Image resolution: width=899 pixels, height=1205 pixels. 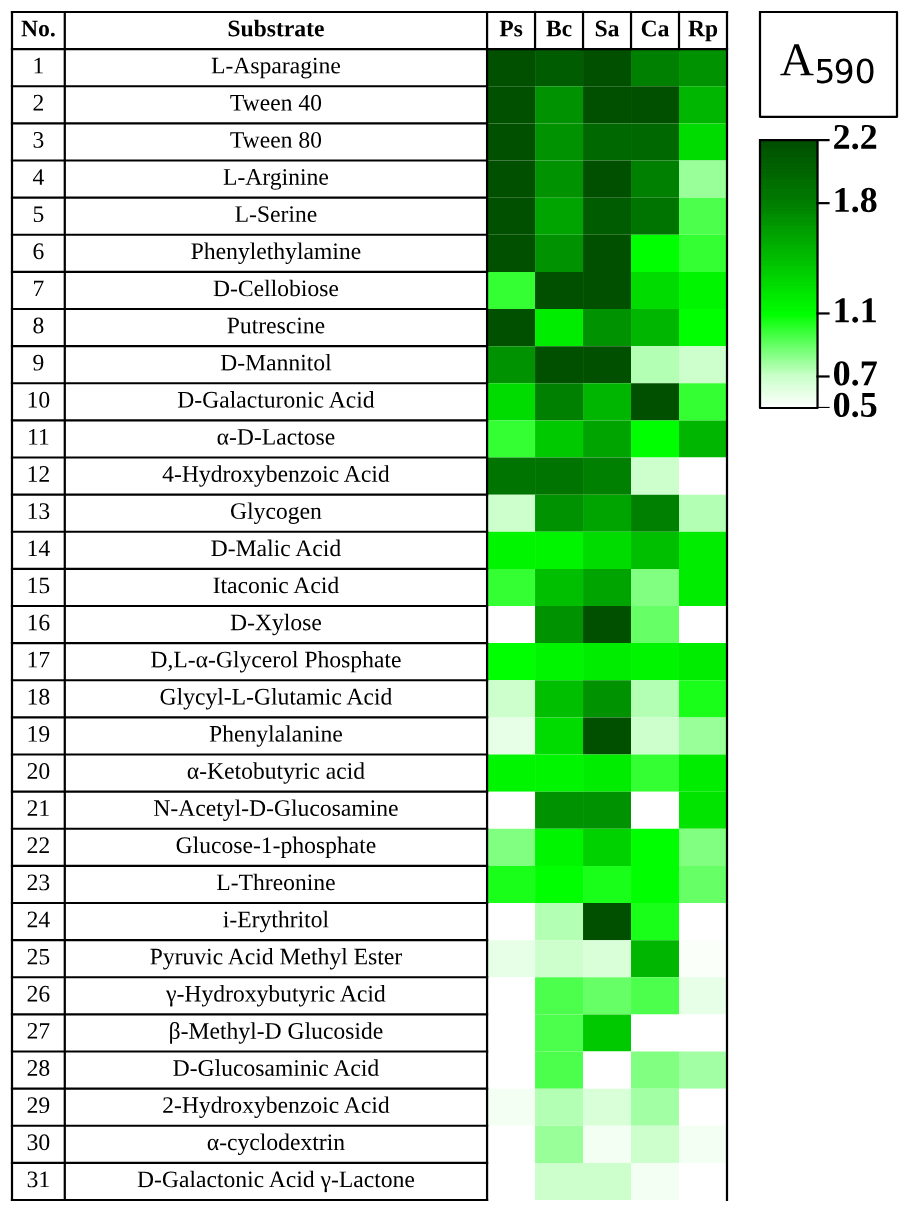 I want to click on y2-tick-label: 20, so click(x=38, y=771).